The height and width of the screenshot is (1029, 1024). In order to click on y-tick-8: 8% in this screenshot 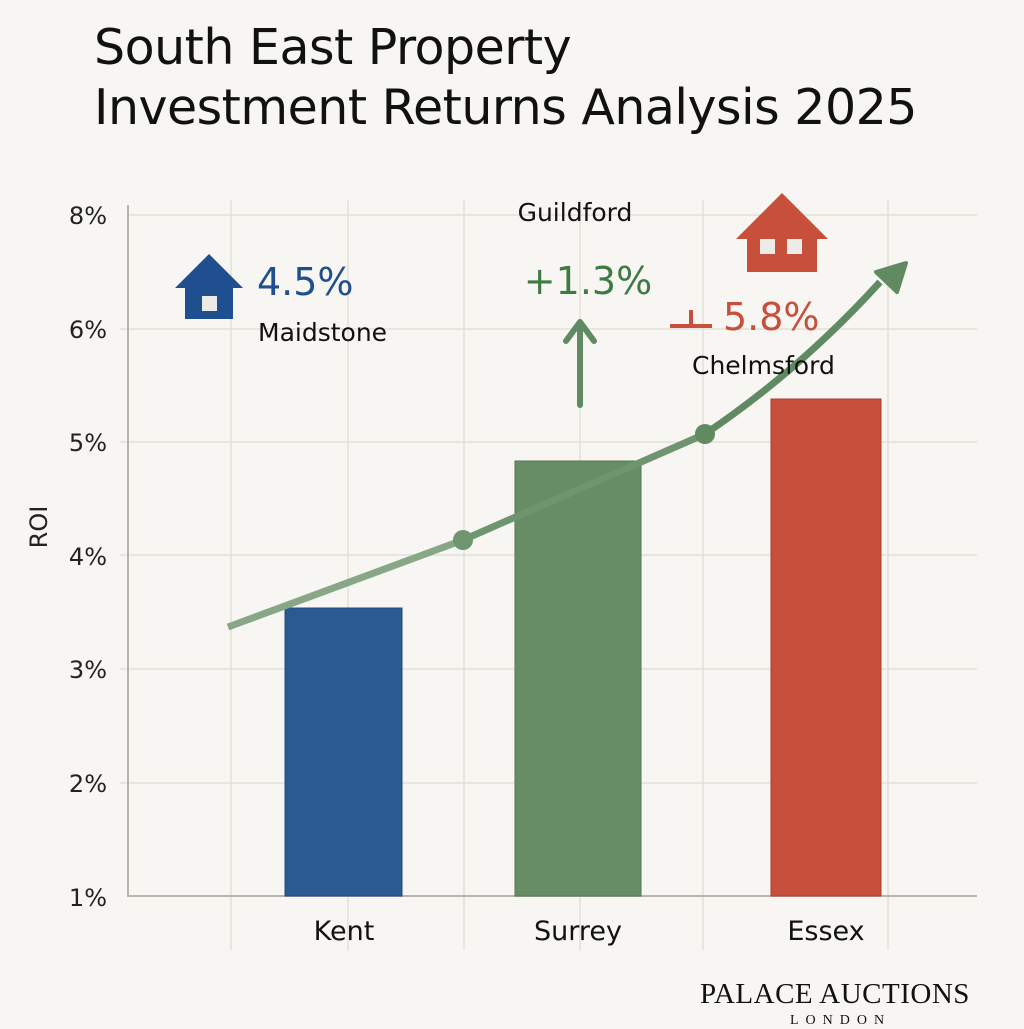, I will do `click(88, 216)`.